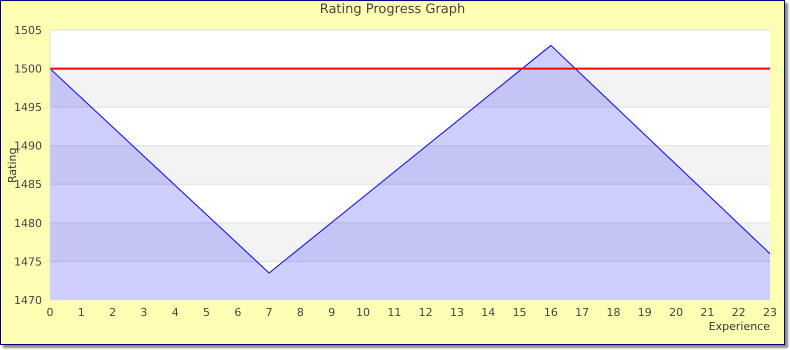 Image resolution: width=790 pixels, height=350 pixels. Describe the element at coordinates (28, 30) in the screenshot. I see `y-tick-label: 1505` at that location.